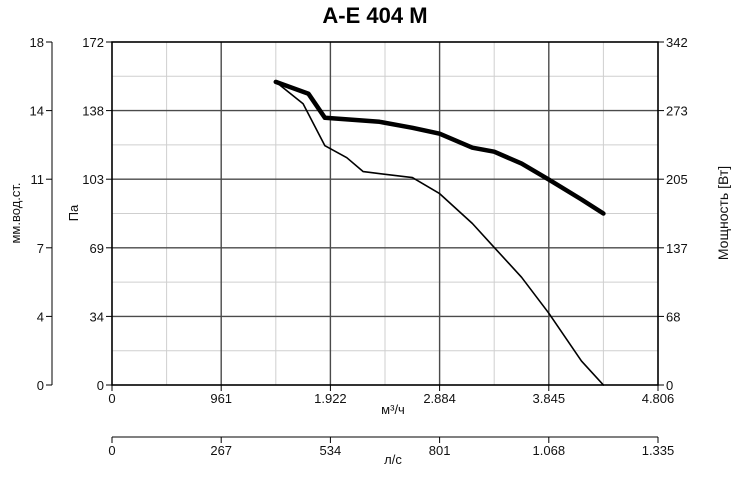  What do you see at coordinates (37, 42) in the screenshot?
I see `y-left-tick-label: 18` at bounding box center [37, 42].